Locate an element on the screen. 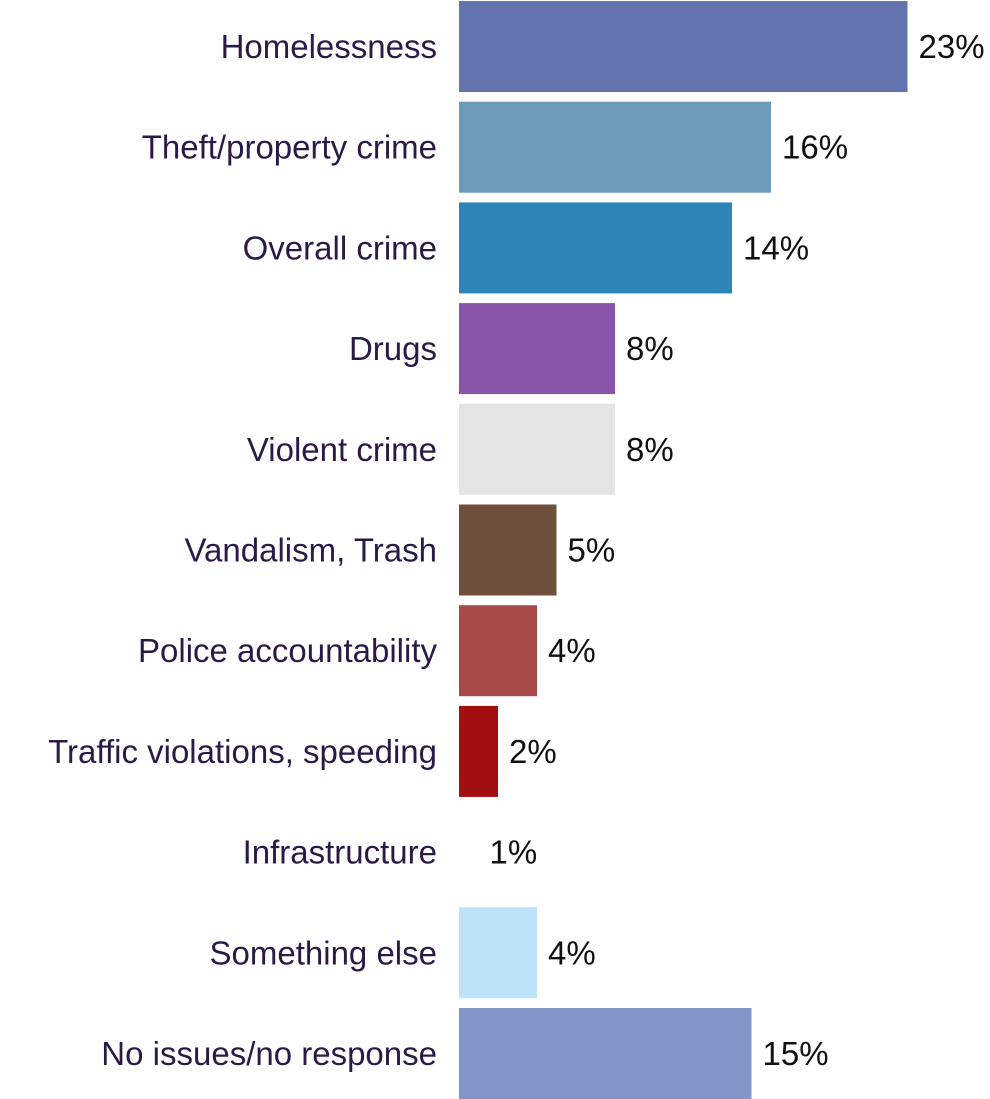 Image resolution: width=990 pixels, height=1099 pixels. value-label-theft-property-crime: 16% is located at coordinates (815, 147).